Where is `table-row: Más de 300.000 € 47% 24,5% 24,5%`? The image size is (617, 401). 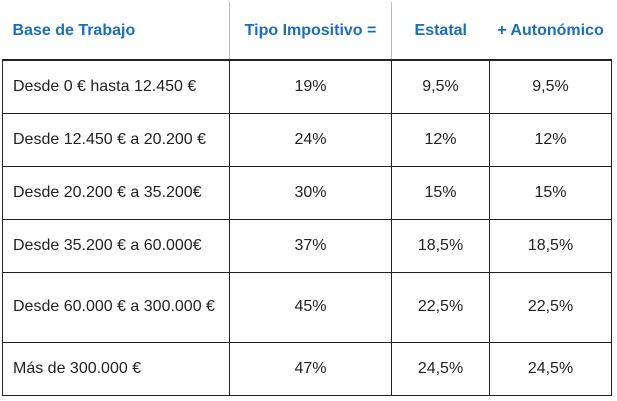 table-row: Más de 300.000 € 47% 24,5% 24,5% is located at coordinates (307, 368).